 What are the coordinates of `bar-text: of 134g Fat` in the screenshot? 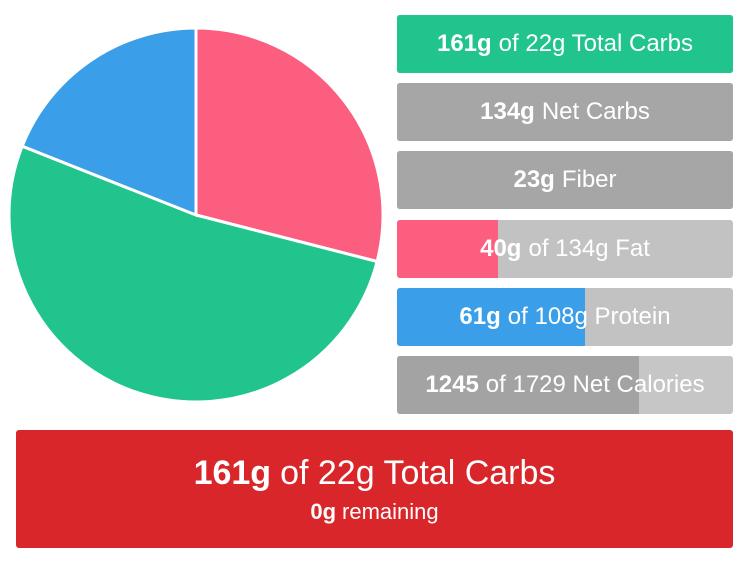 It's located at (589, 248).